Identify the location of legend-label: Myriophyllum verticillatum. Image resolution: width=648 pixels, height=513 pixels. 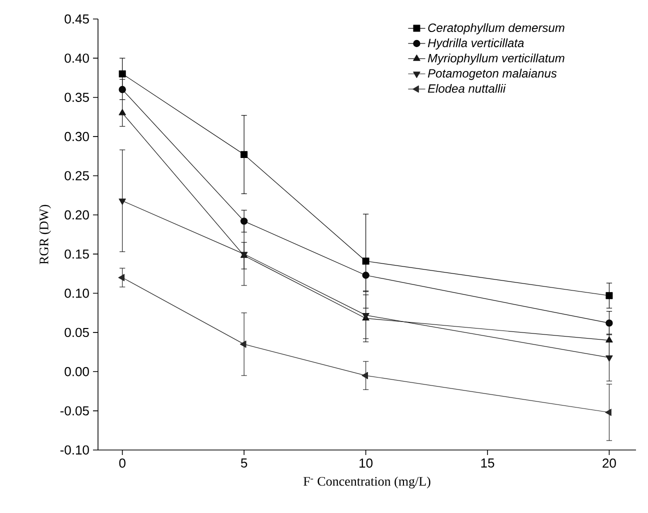
(496, 59).